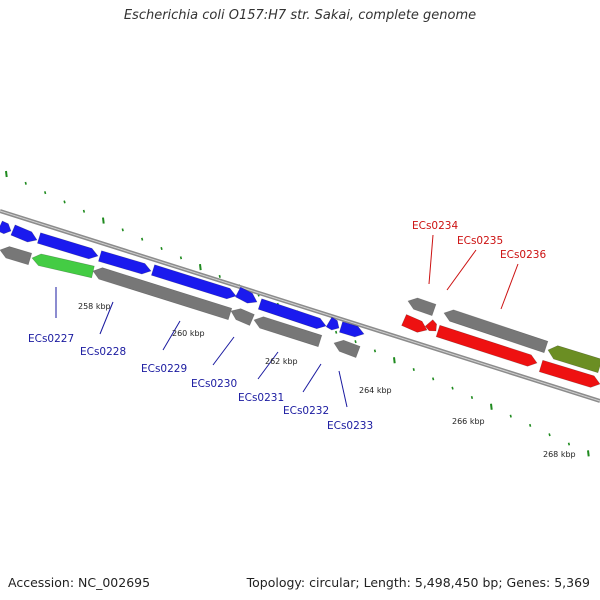 The image size is (600, 600). I want to click on highlight-arrow-olive, so click(573, 359).